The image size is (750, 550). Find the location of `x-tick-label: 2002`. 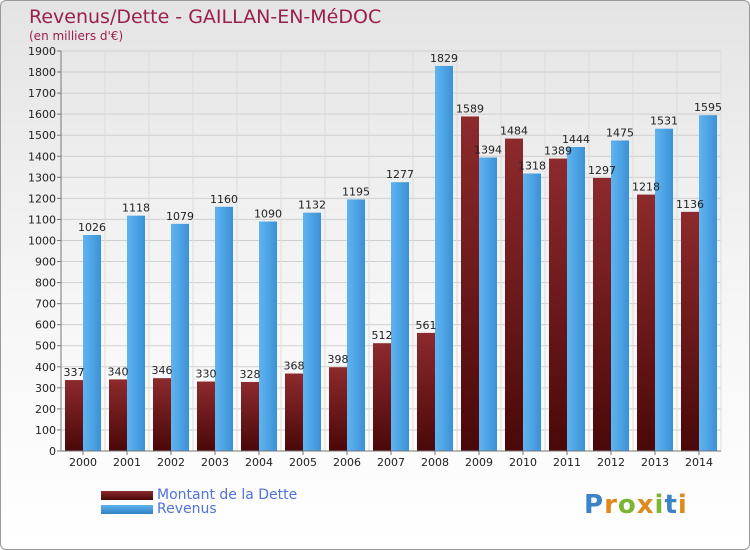

x-tick-label: 2002 is located at coordinates (171, 462).